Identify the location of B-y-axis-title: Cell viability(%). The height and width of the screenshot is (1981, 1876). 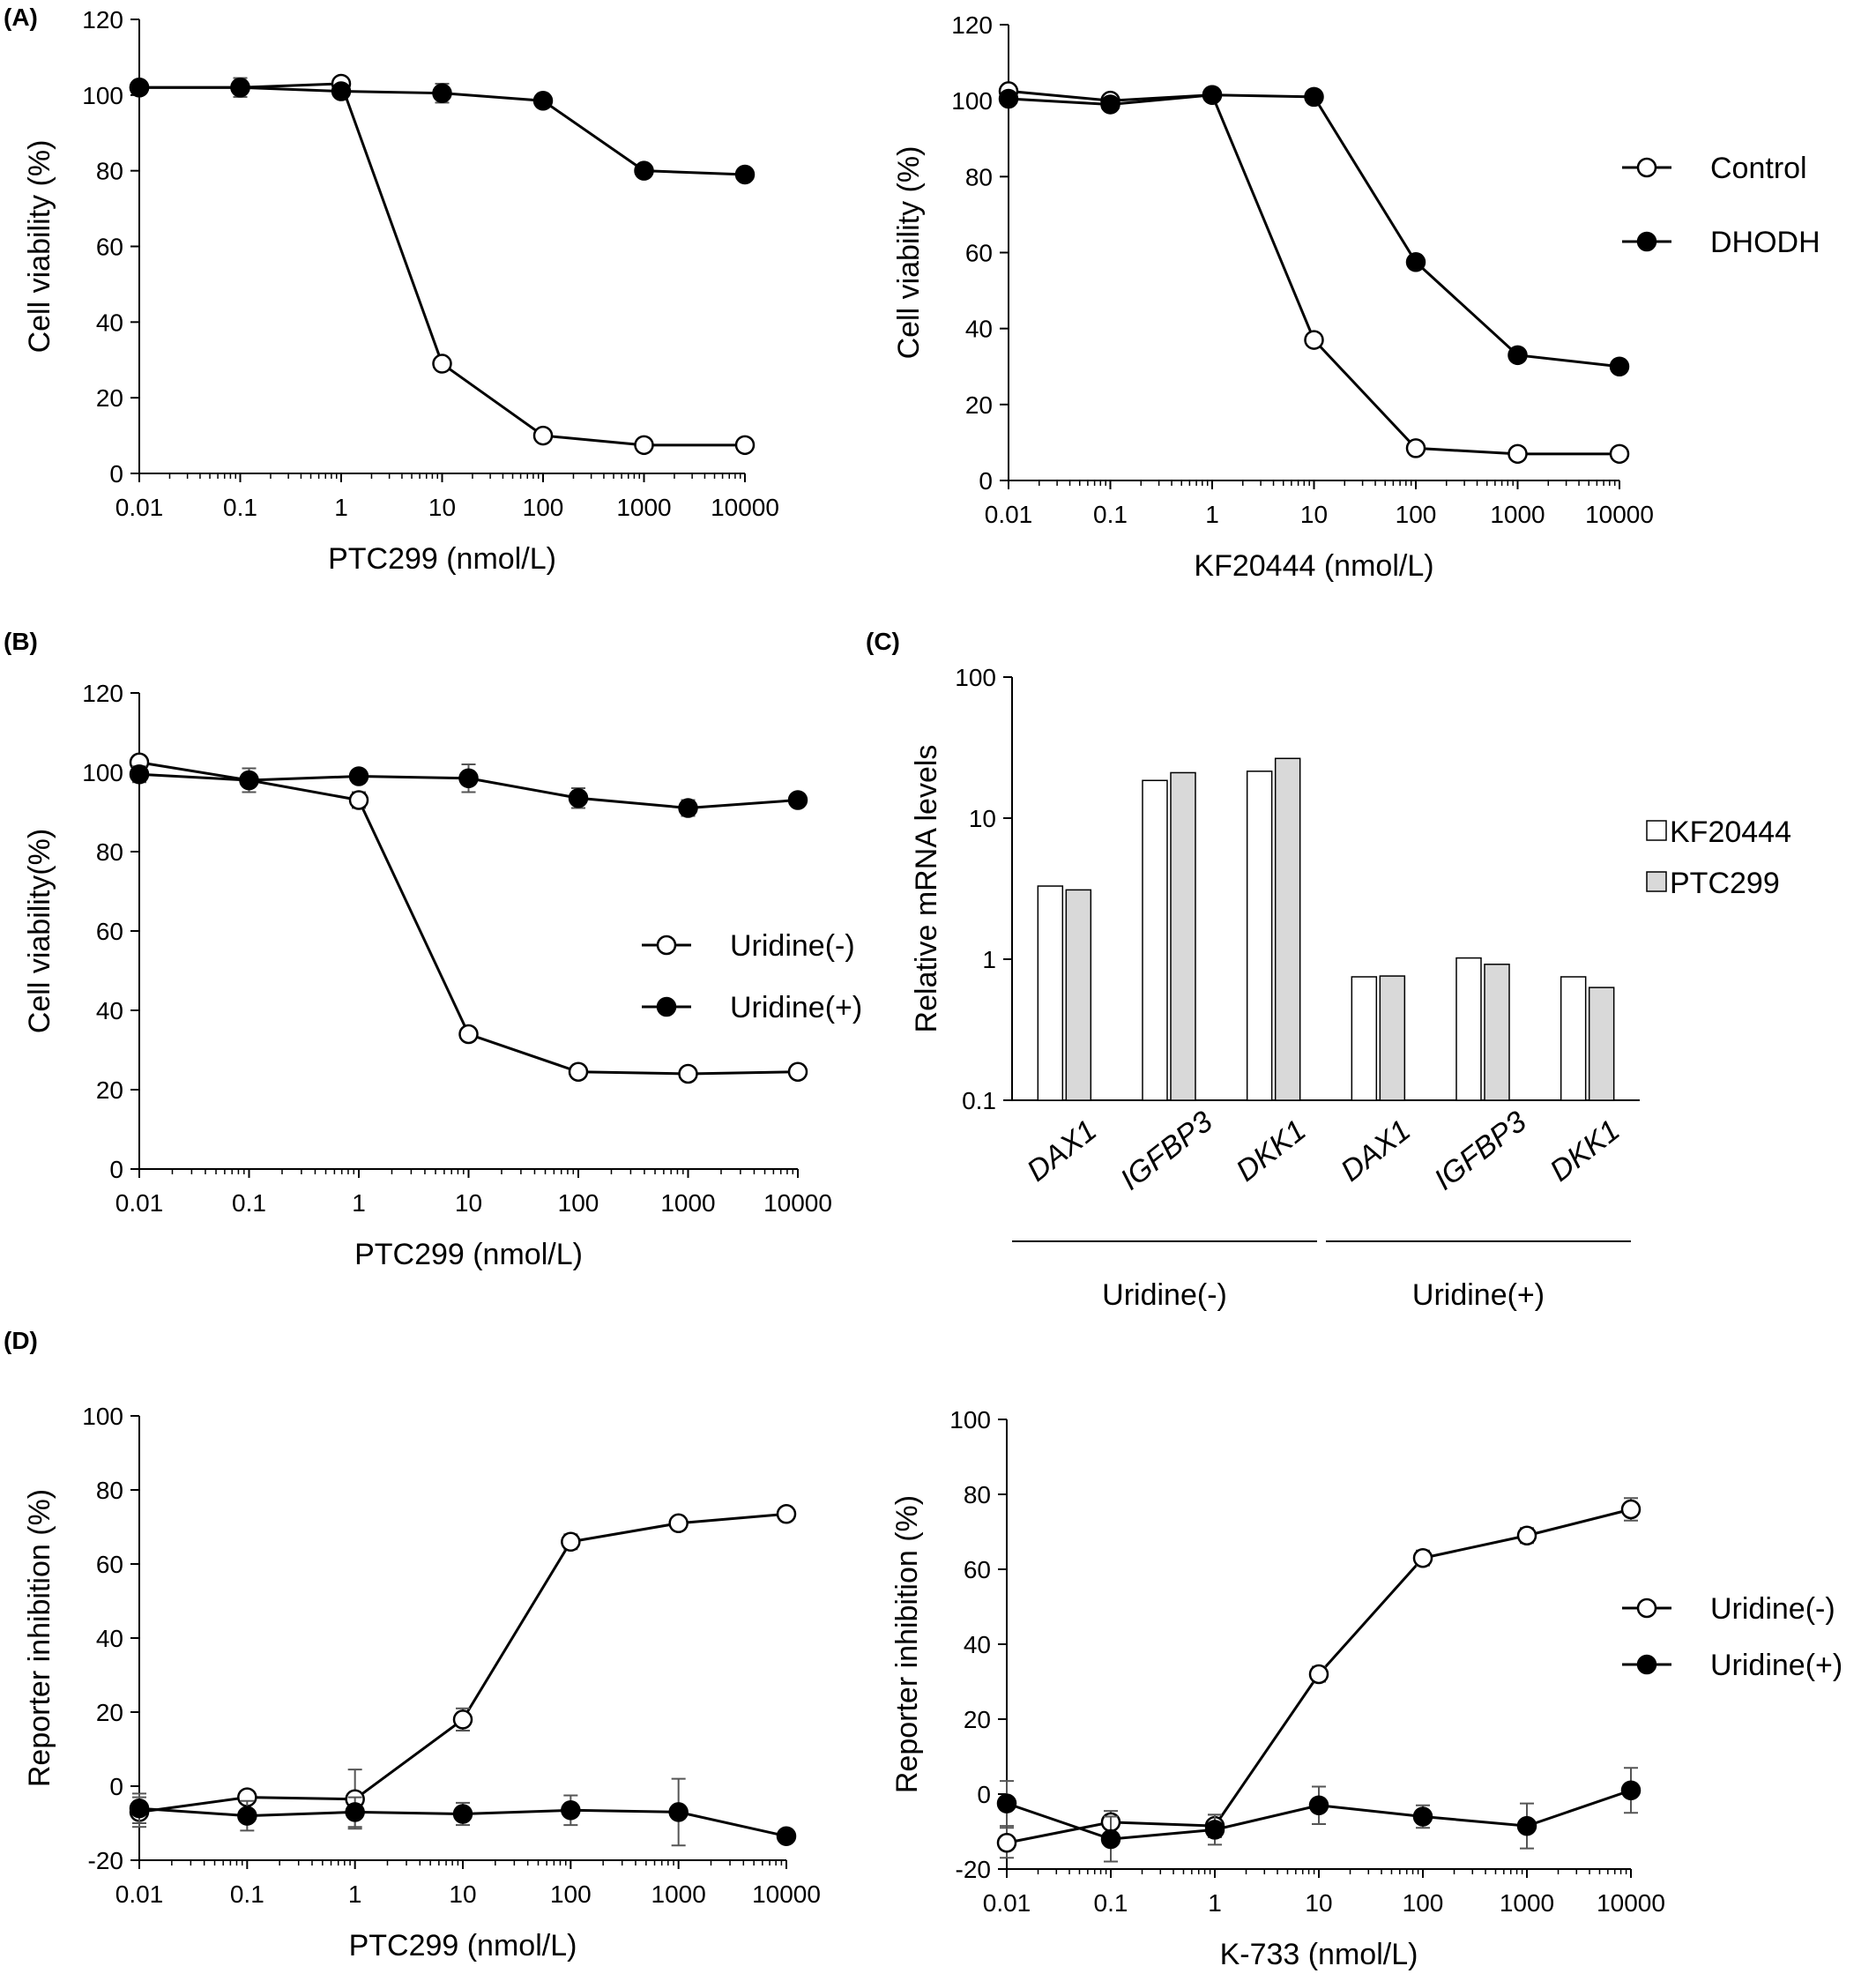
(39, 931).